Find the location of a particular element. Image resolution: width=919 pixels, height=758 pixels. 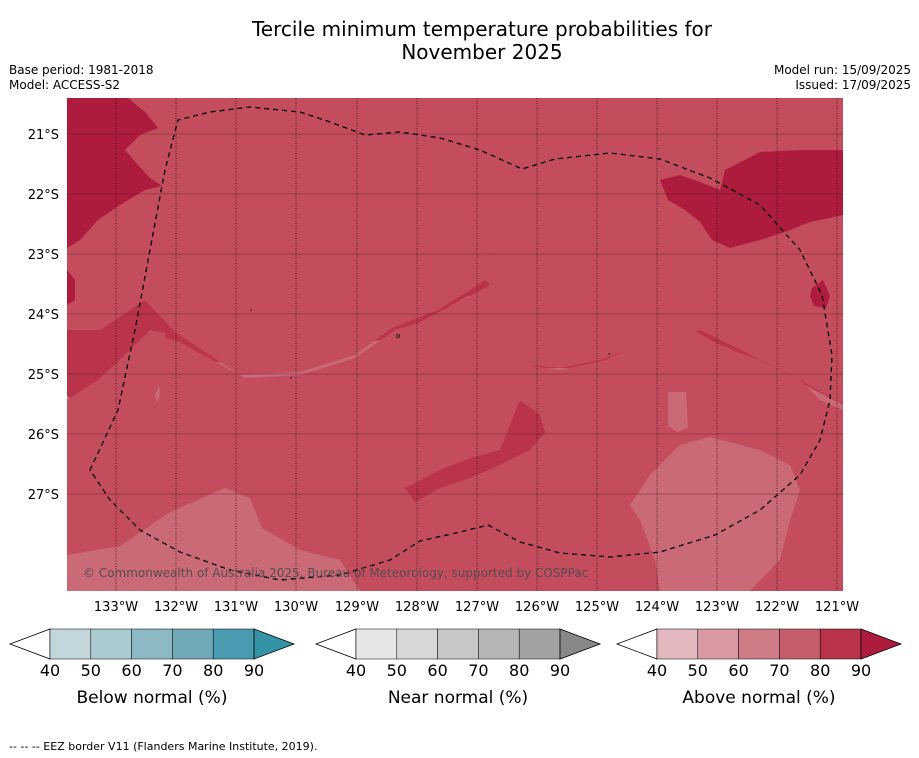

longitude-label: 128°W is located at coordinates (417, 607).